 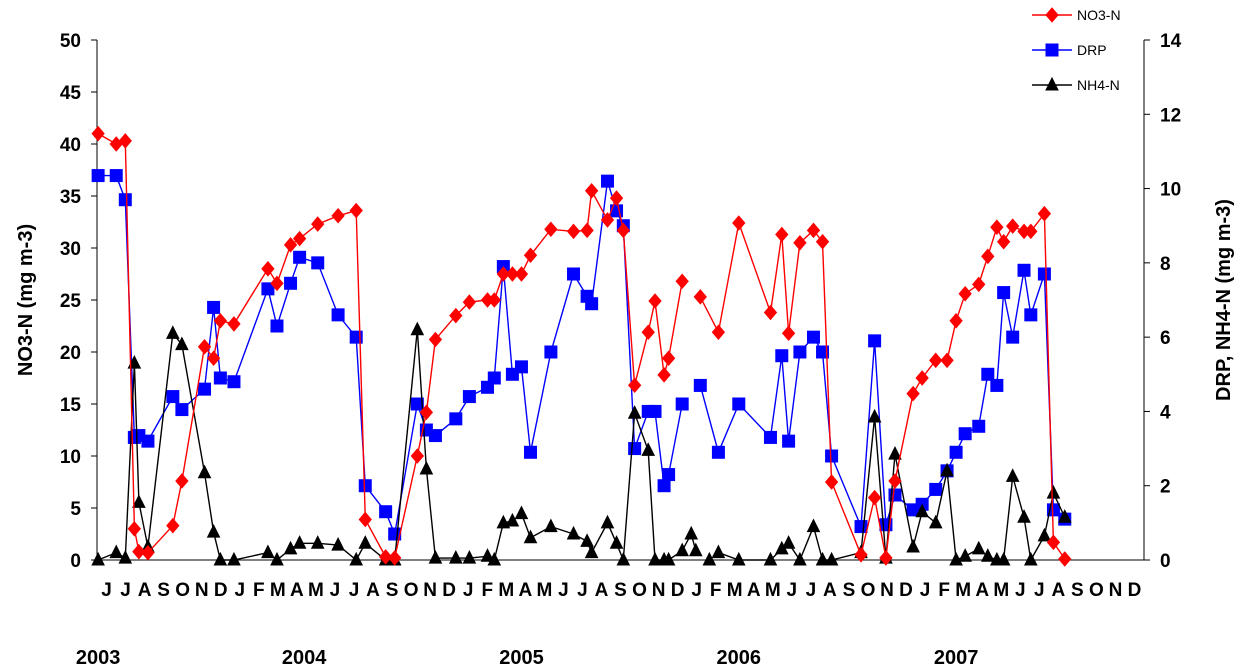 I want to click on y-tick-label-left: 25, so click(x=71, y=301).